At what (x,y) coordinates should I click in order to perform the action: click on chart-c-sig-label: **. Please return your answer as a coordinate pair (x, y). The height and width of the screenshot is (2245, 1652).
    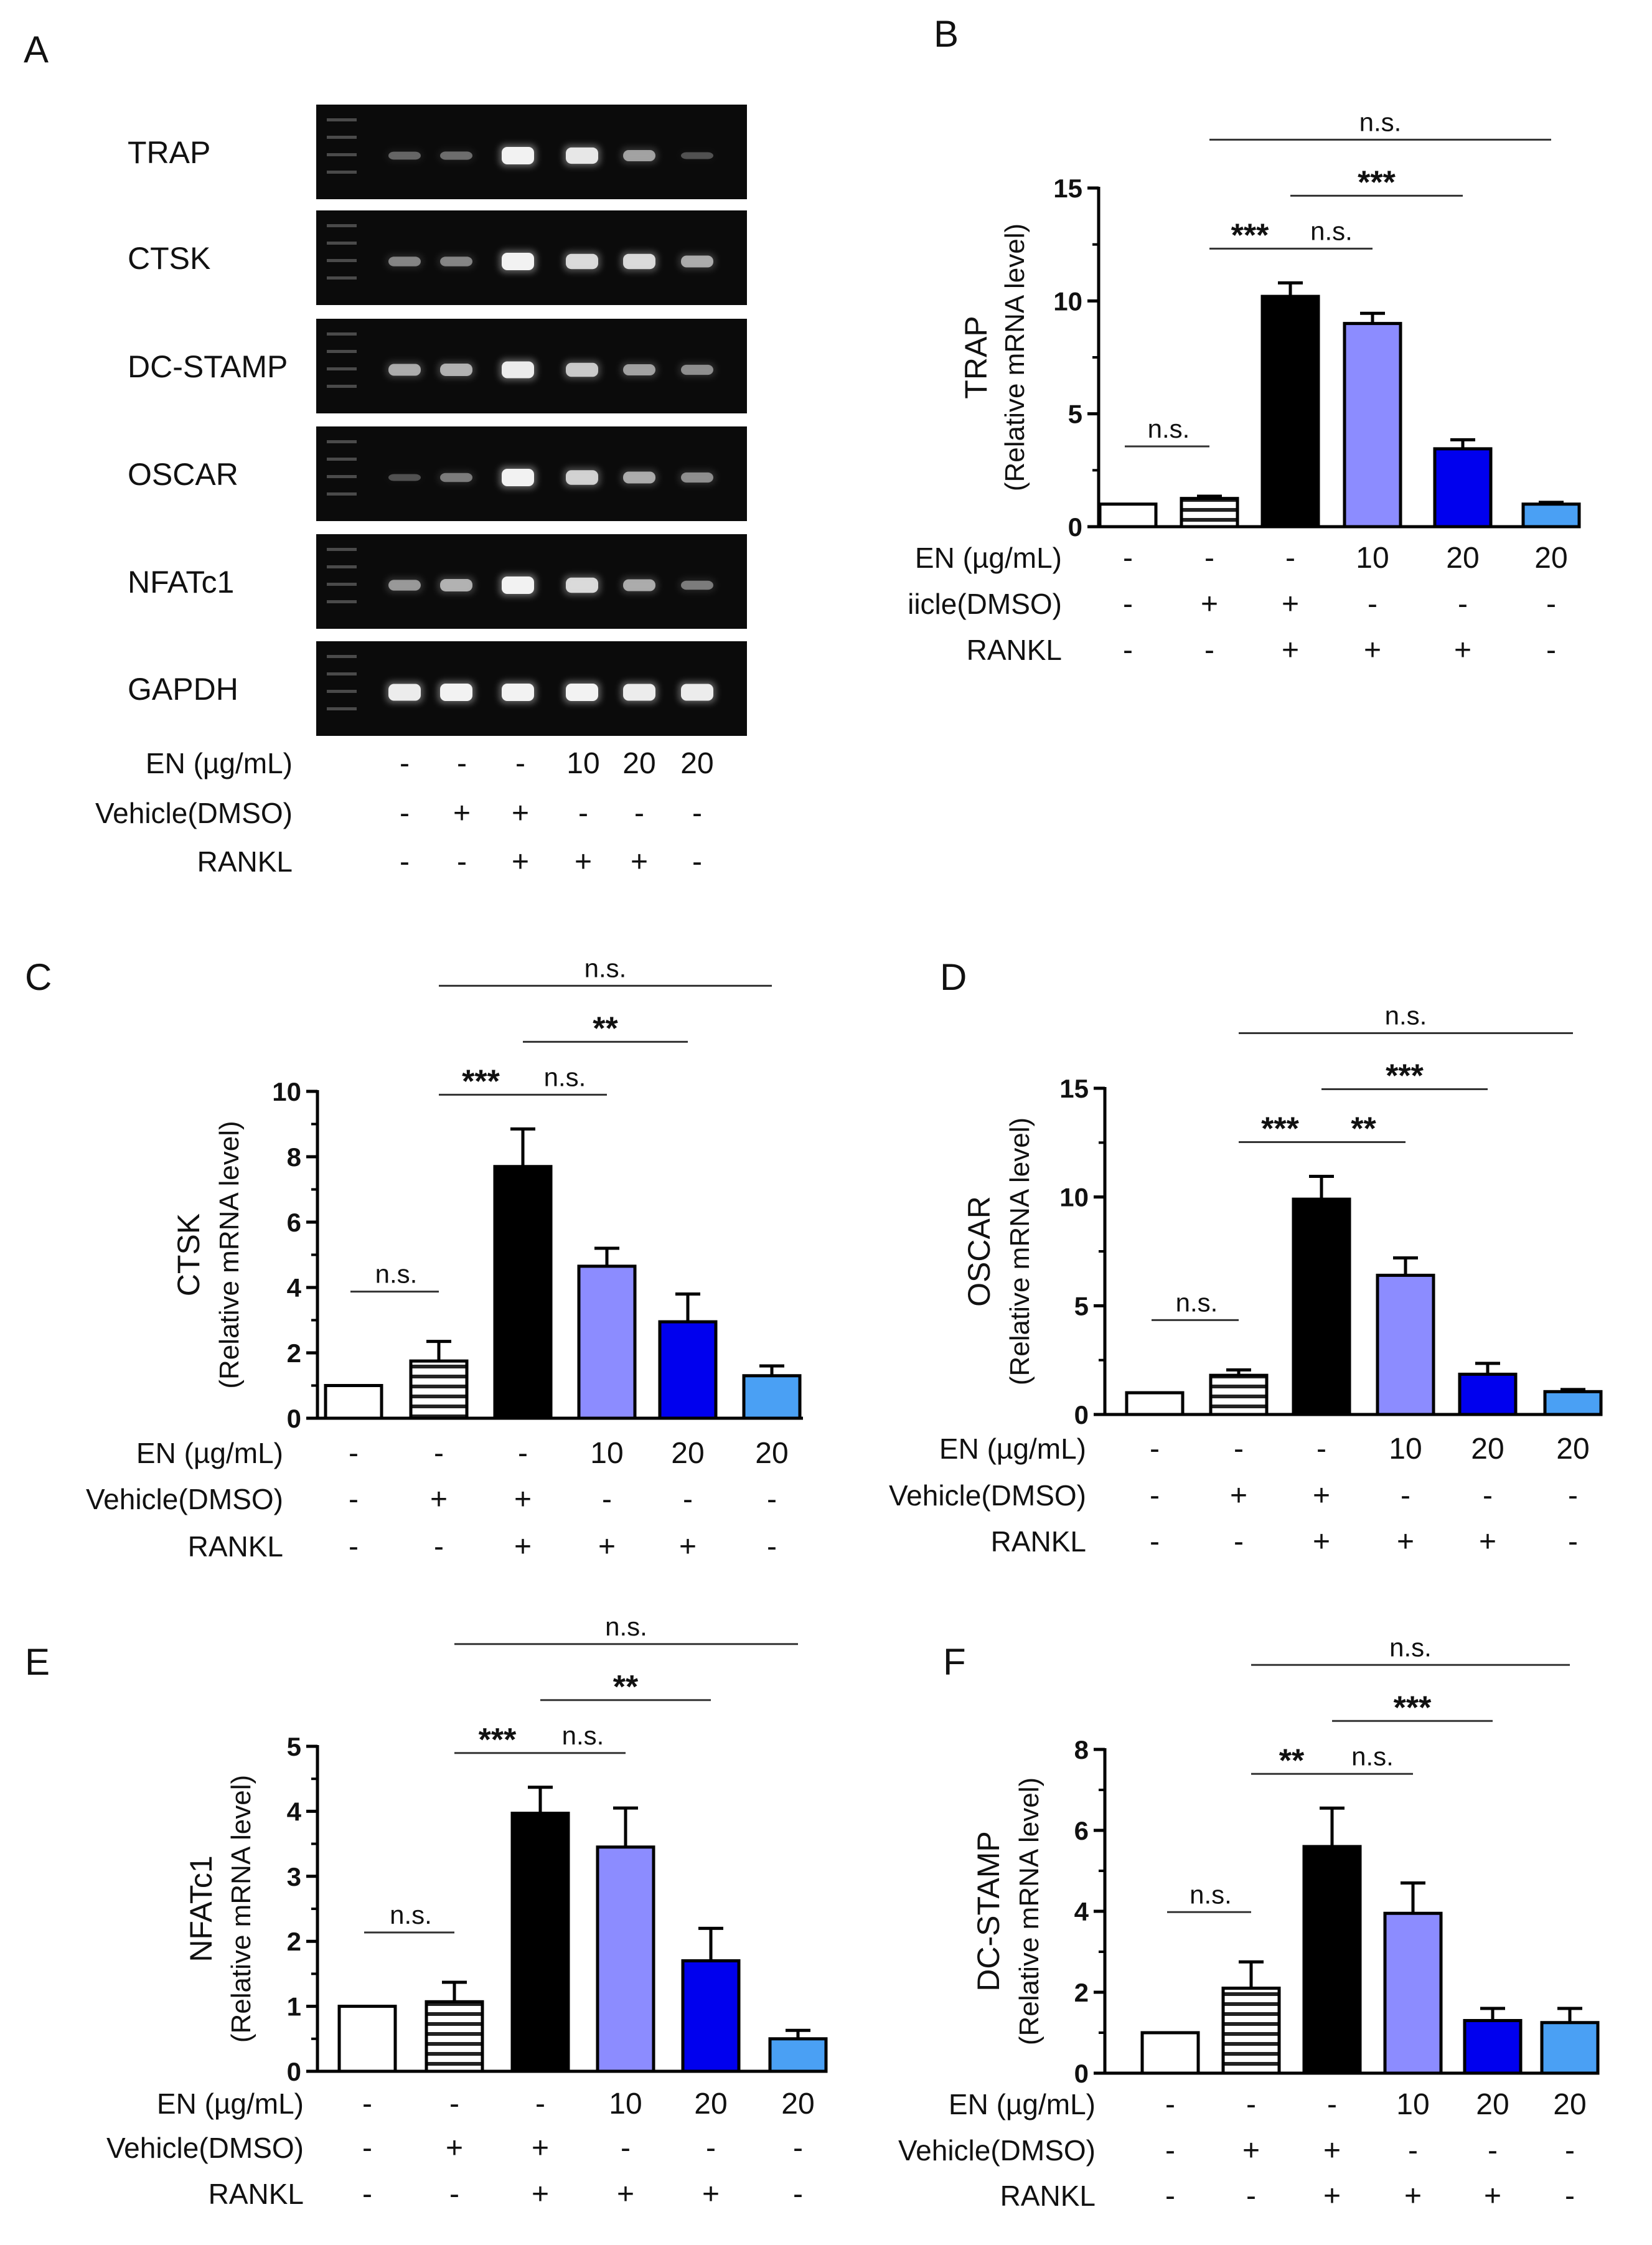
    Looking at the image, I should click on (605, 1028).